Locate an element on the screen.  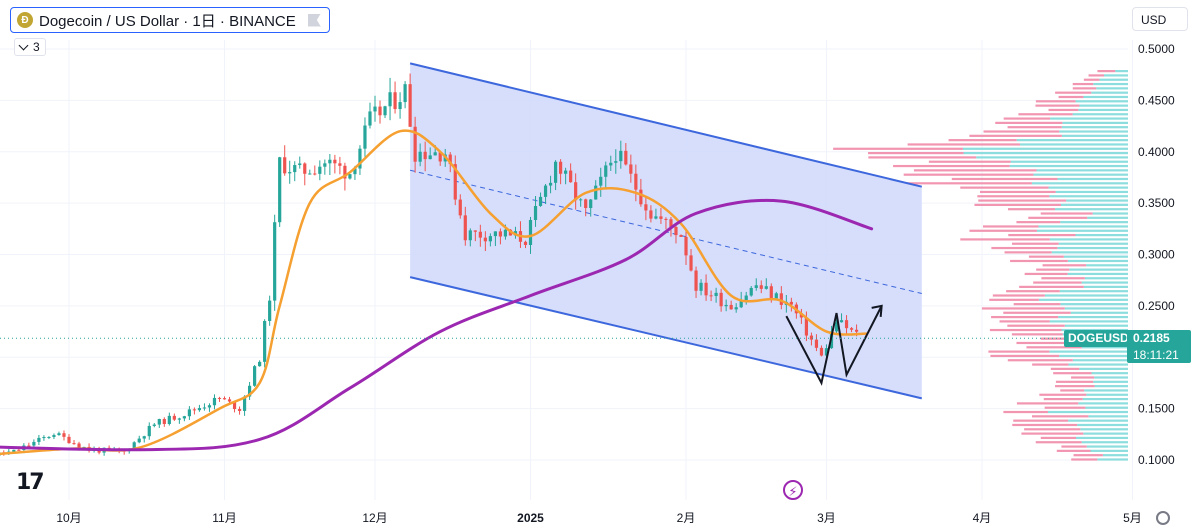
time-tick-label: 12月 is located at coordinates (374, 518).